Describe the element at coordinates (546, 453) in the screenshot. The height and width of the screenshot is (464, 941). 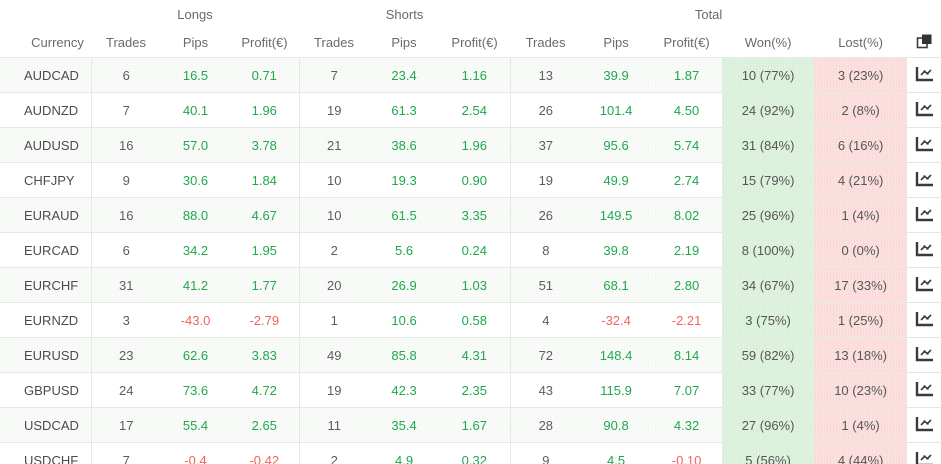
I see `total-trades-cell: 9` at that location.